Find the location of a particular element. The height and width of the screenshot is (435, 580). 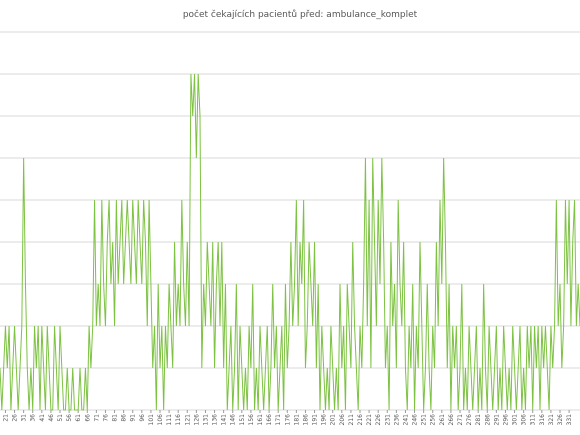

x-tick-label: 236 is located at coordinates (396, 420).